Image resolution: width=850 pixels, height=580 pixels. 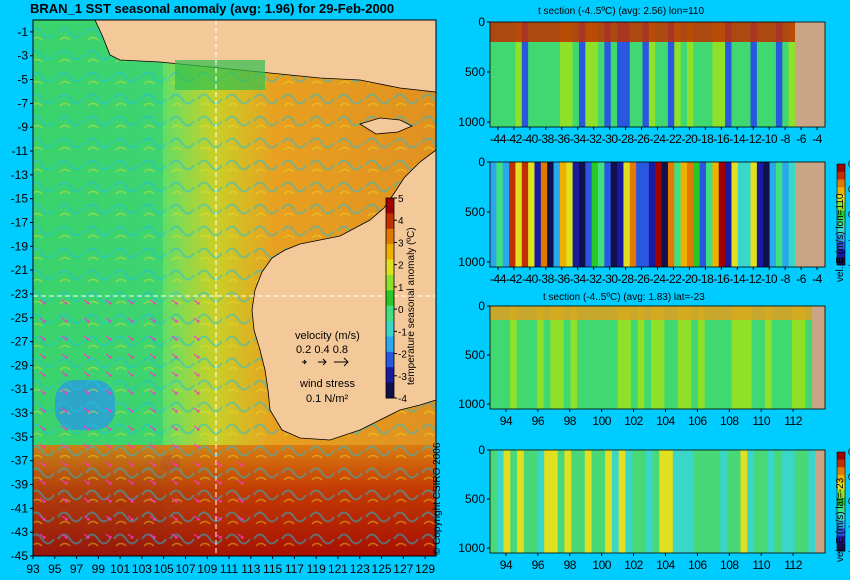 What do you see at coordinates (642, 279) in the screenshot?
I see `section-x-tick-label: -26` at bounding box center [642, 279].